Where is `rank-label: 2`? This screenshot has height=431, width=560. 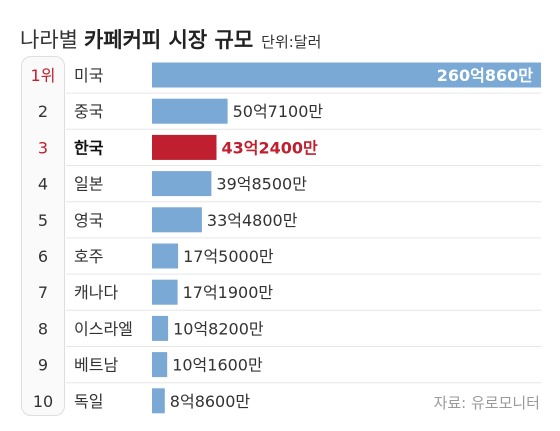
rank-label: 2 is located at coordinates (43, 111).